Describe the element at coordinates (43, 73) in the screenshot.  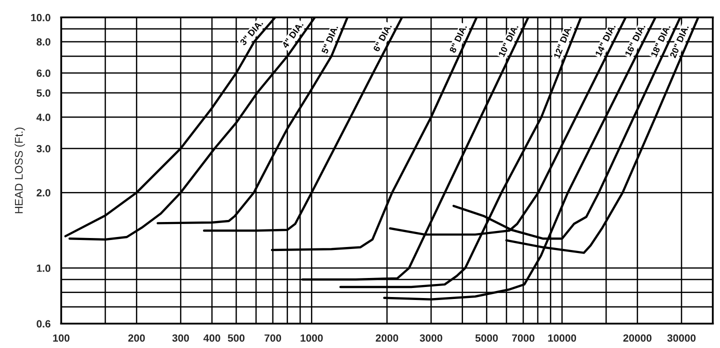
I see `y-tick-label: 6.0` at that location.